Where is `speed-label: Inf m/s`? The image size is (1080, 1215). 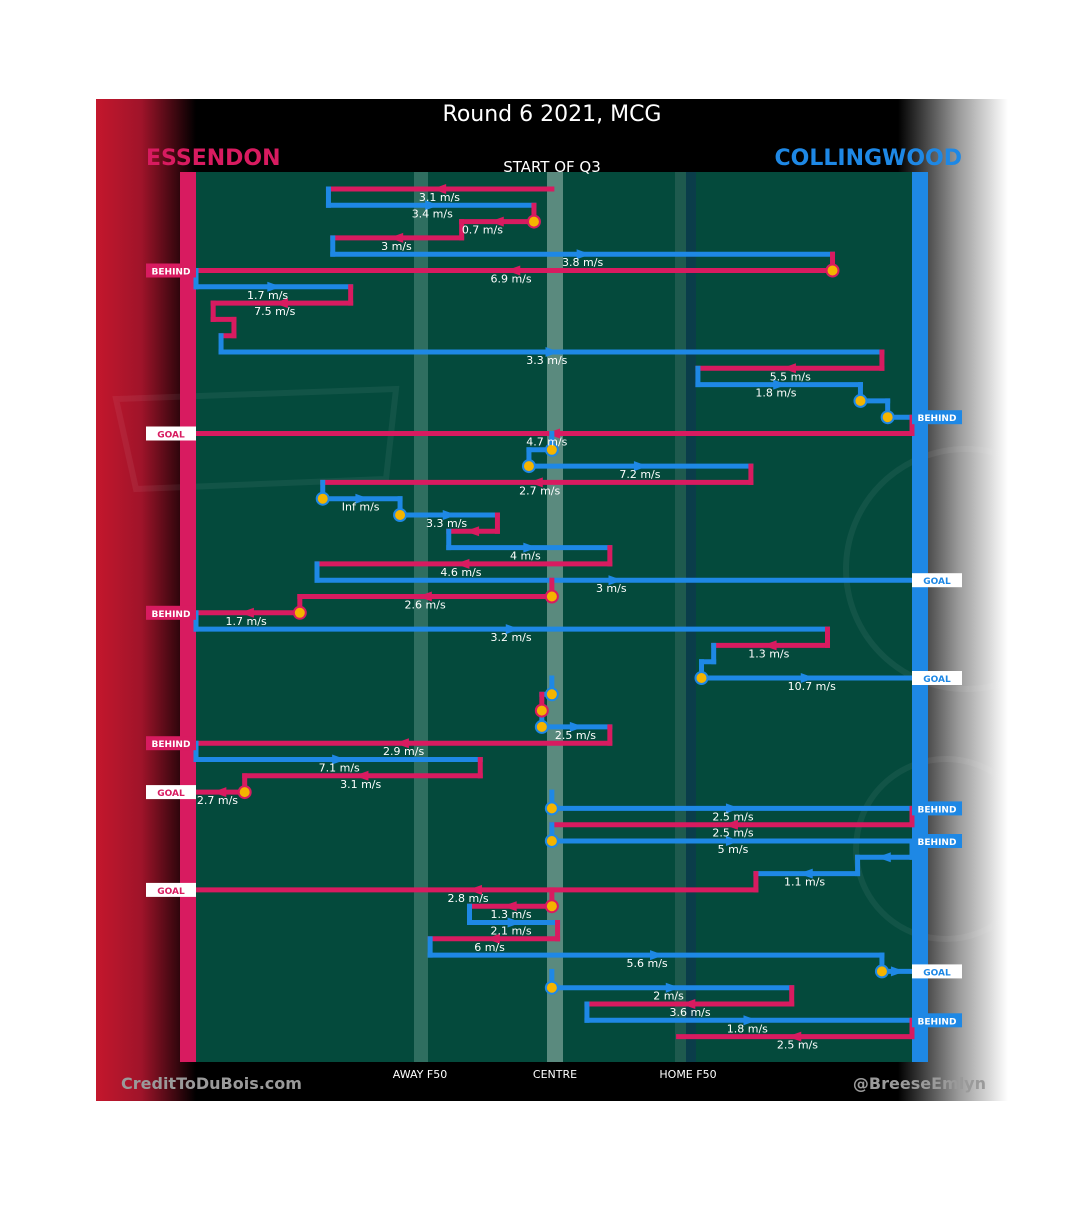 speed-label: Inf m/s is located at coordinates (361, 507).